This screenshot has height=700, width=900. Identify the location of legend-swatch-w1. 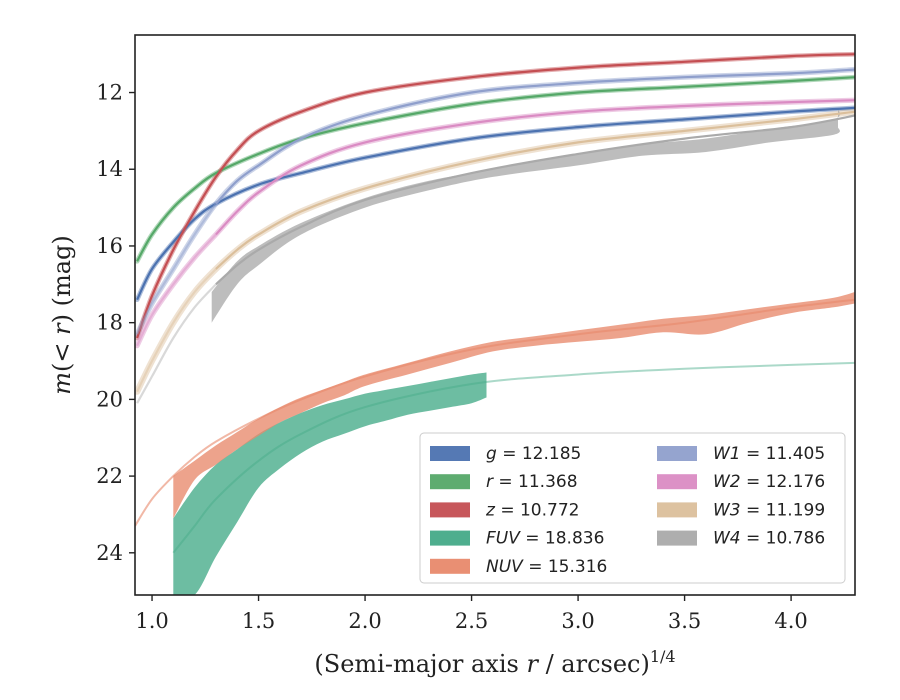
(677, 453).